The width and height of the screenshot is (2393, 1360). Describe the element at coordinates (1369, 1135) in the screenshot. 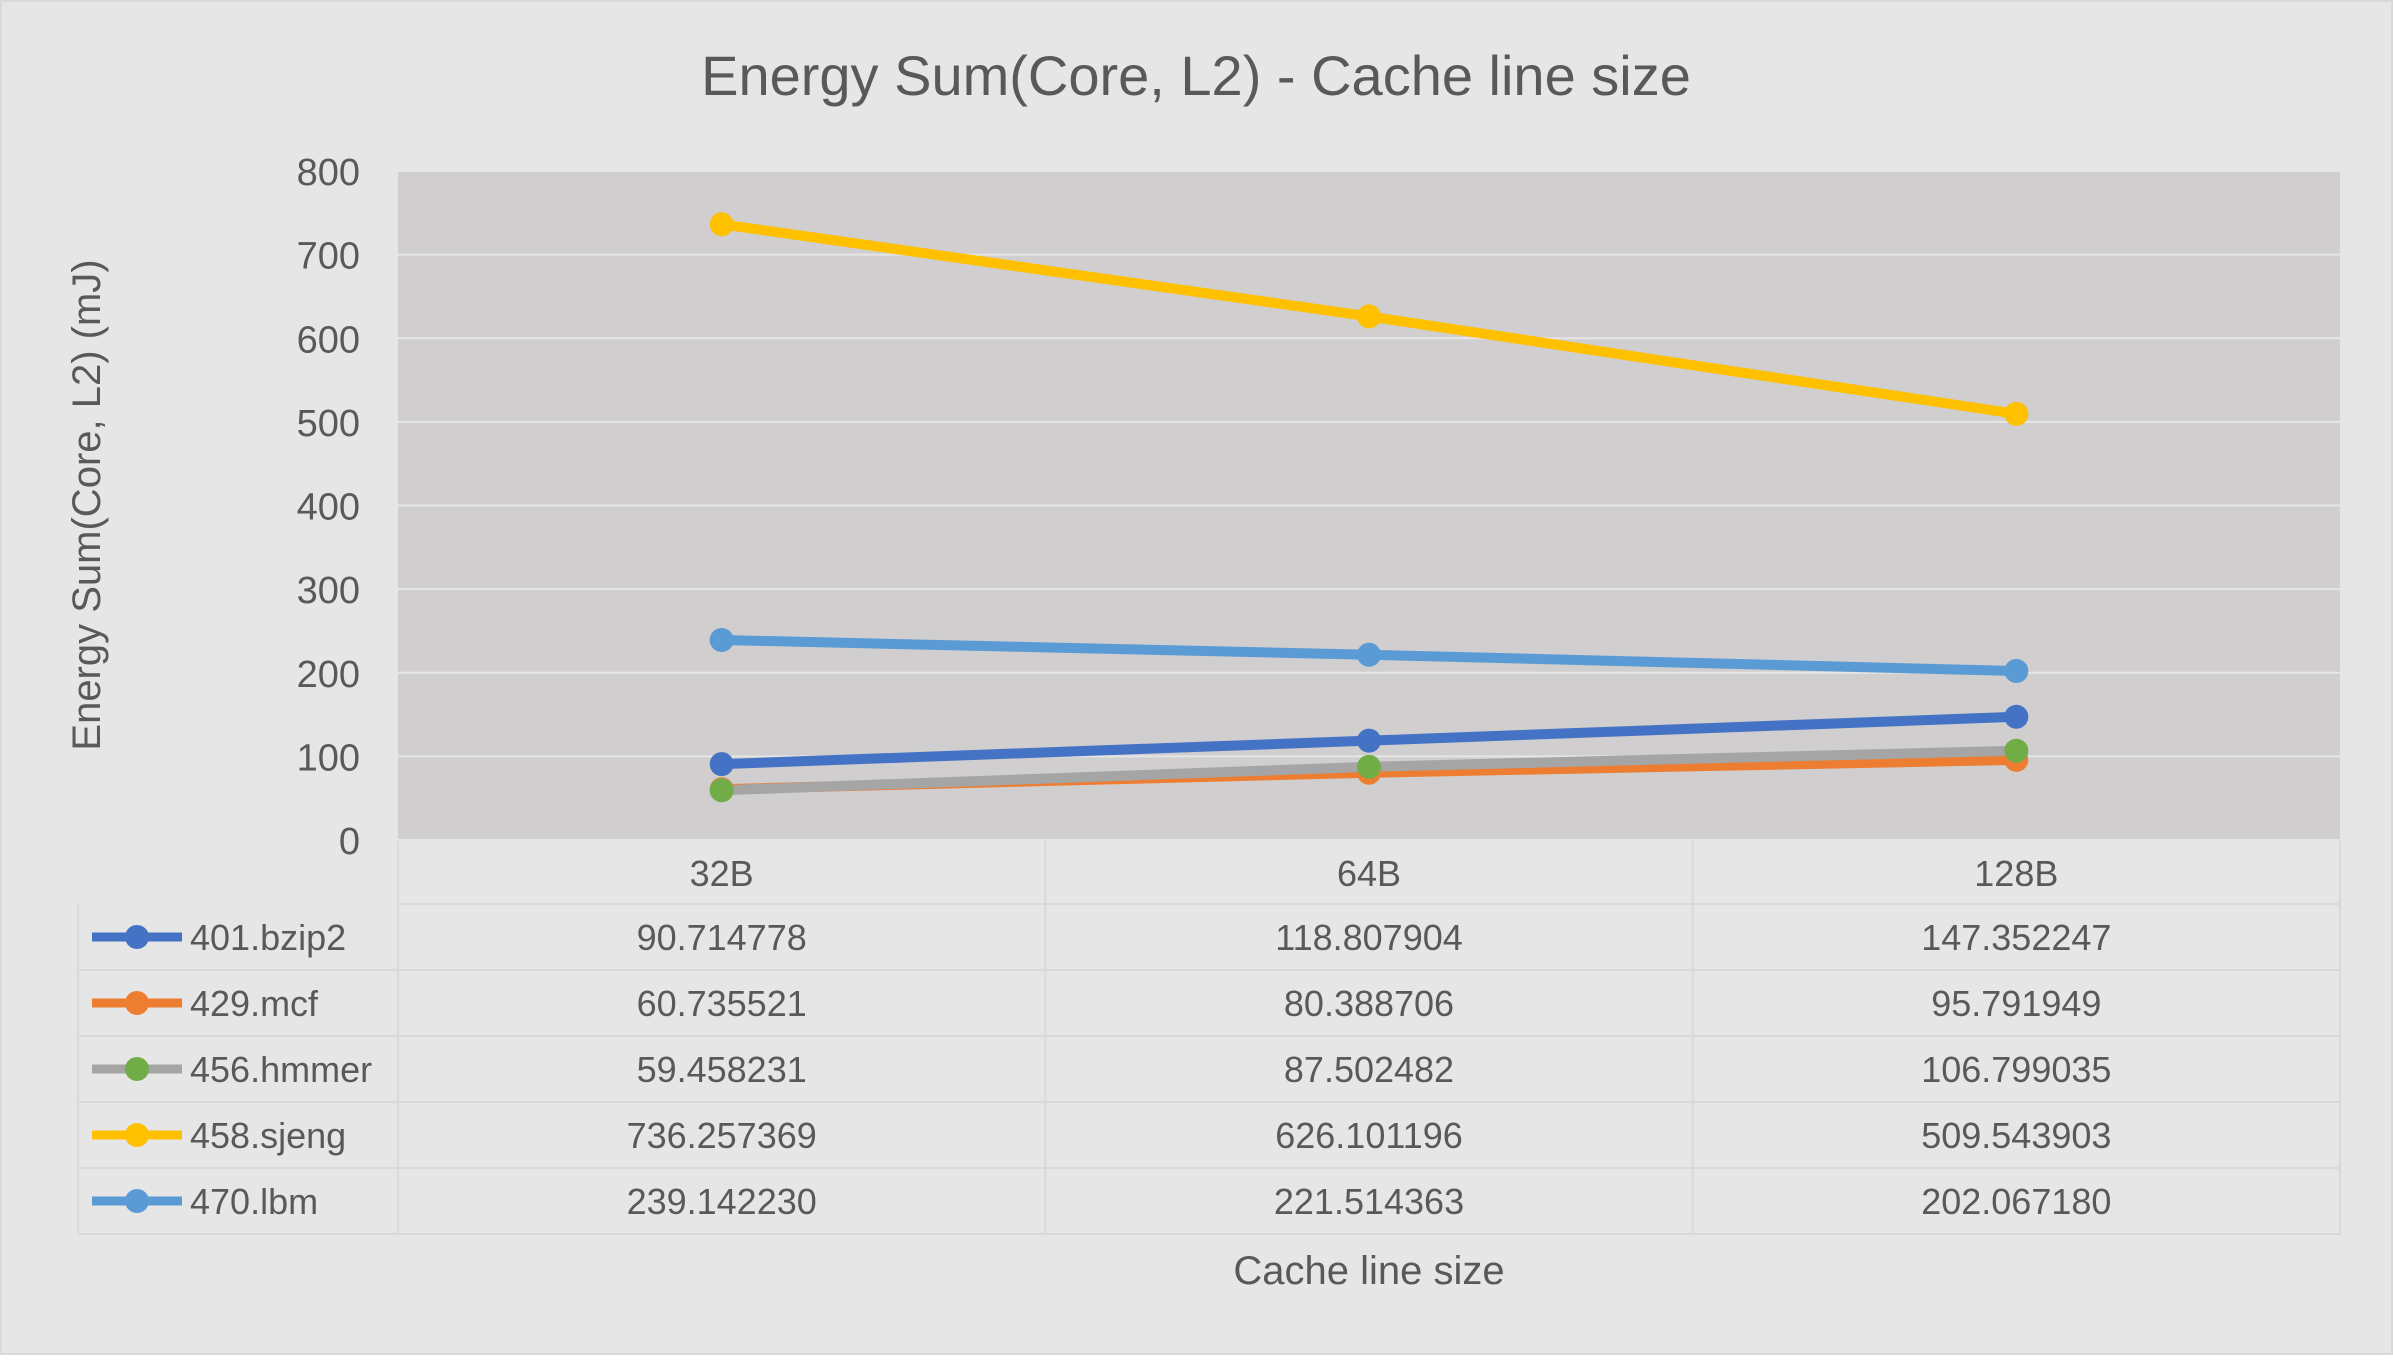

I see `data-label: 626.101196` at that location.